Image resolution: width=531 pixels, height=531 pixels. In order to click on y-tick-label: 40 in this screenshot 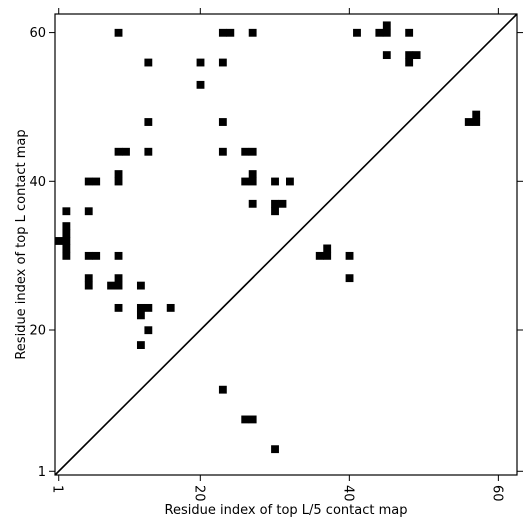, I will do `click(37, 182)`.